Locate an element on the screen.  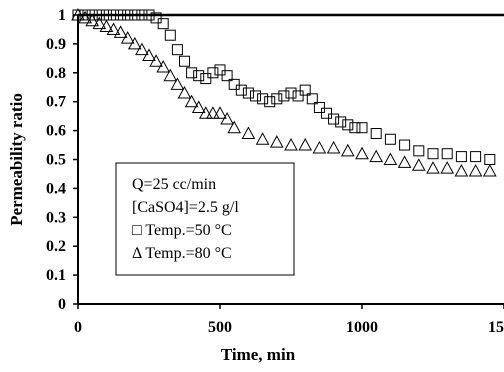
legend-line: Q=25 cc/min is located at coordinates (174, 184).